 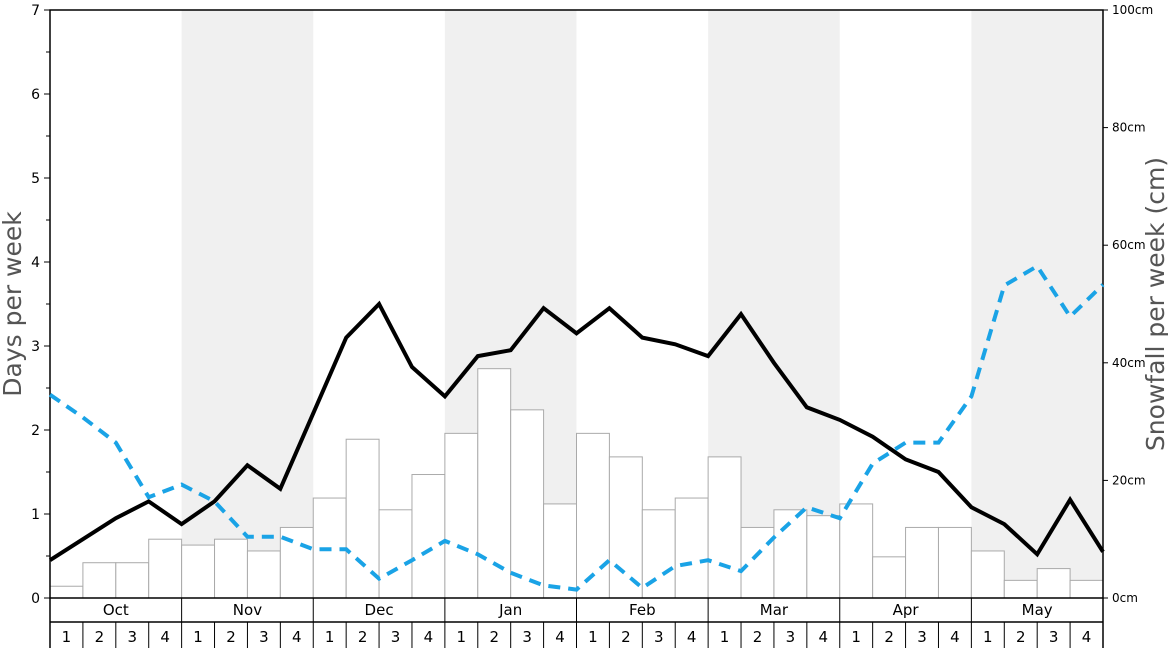 What do you see at coordinates (774, 610) in the screenshot?
I see `month-label: Mar` at bounding box center [774, 610].